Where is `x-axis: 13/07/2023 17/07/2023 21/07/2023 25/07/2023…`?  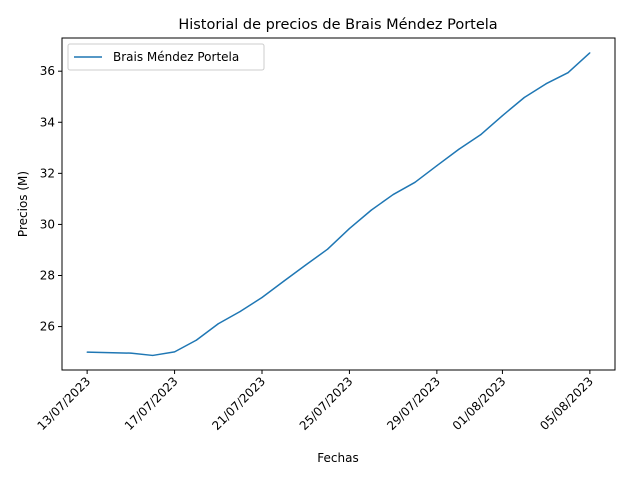 x-axis: 13/07/2023 17/07/2023 21/07/2023 25/07/2023… is located at coordinates (315, 401).